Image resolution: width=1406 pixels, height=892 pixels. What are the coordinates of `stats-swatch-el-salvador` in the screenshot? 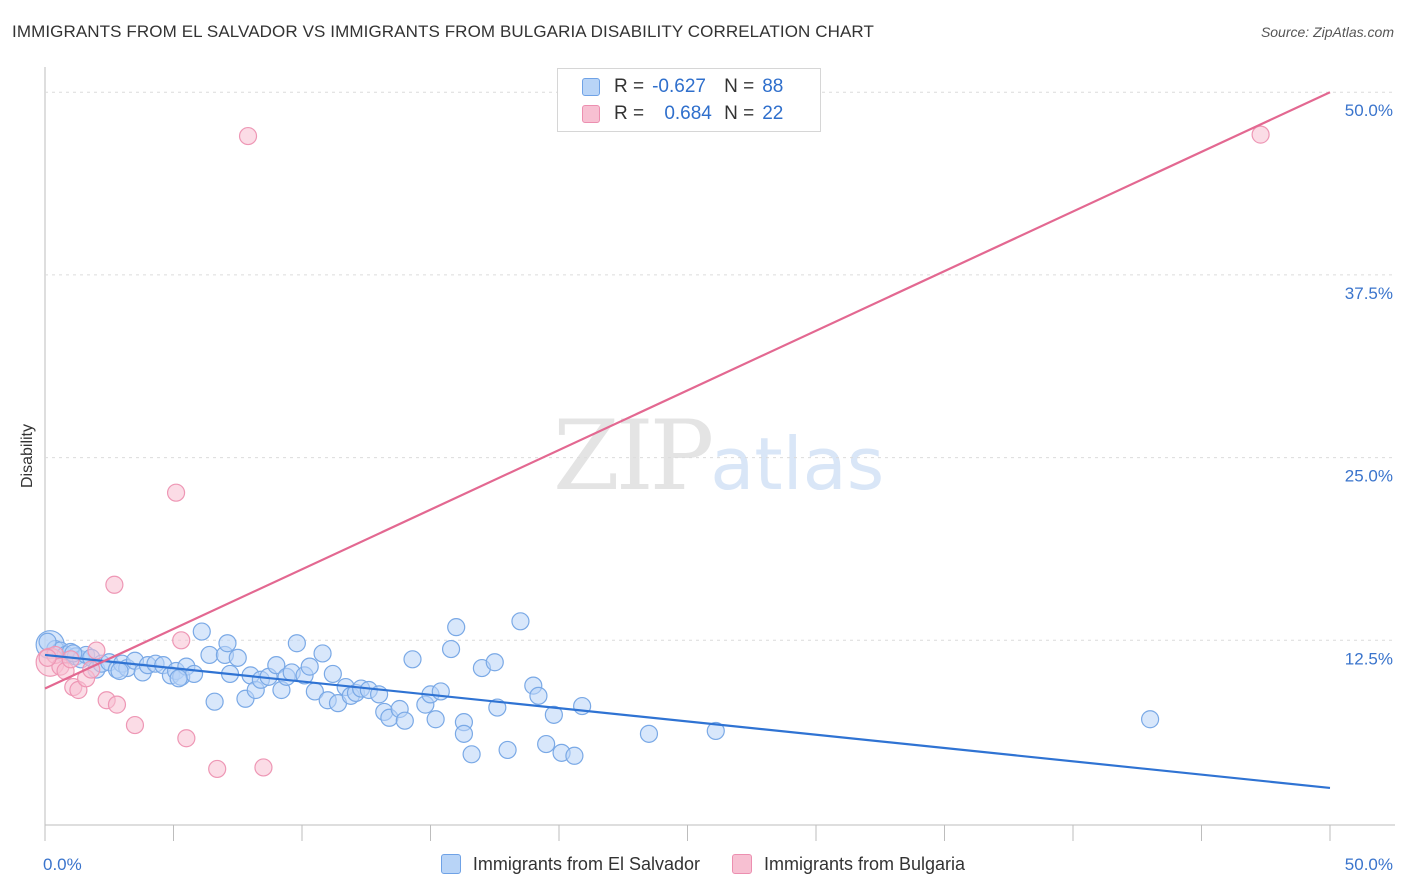 It's located at (591, 87).